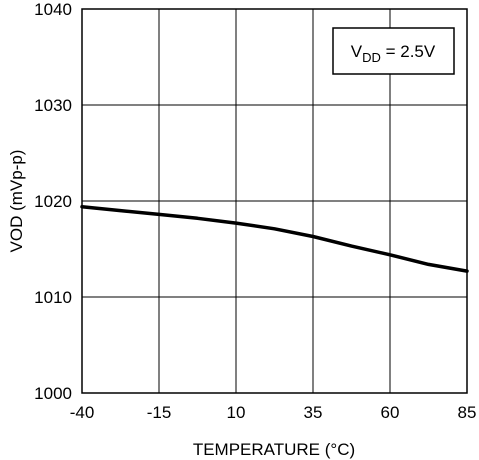 This screenshot has width=479, height=460. I want to click on annotation-value: = 2.5V, so click(408, 51).